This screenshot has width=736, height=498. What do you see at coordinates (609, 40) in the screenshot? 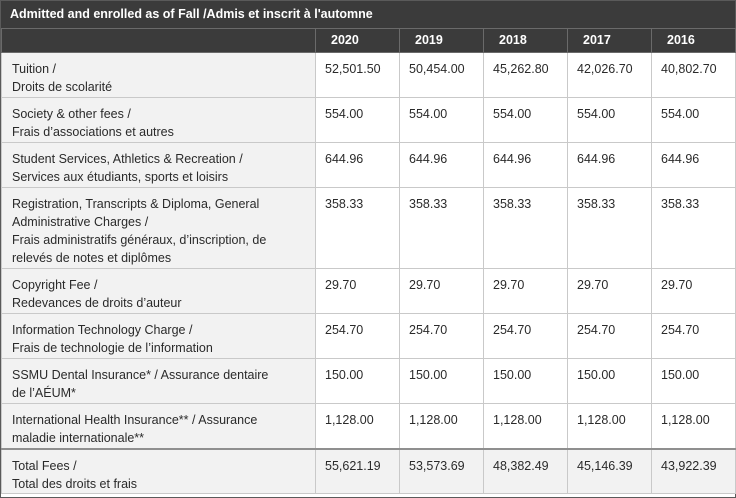
I see `year-header: 2017` at bounding box center [609, 40].